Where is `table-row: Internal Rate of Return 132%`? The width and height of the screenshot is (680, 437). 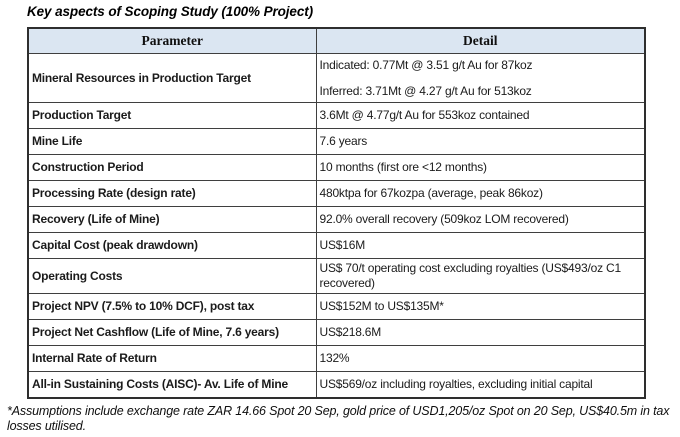 table-row: Internal Rate of Return 132% is located at coordinates (336, 358).